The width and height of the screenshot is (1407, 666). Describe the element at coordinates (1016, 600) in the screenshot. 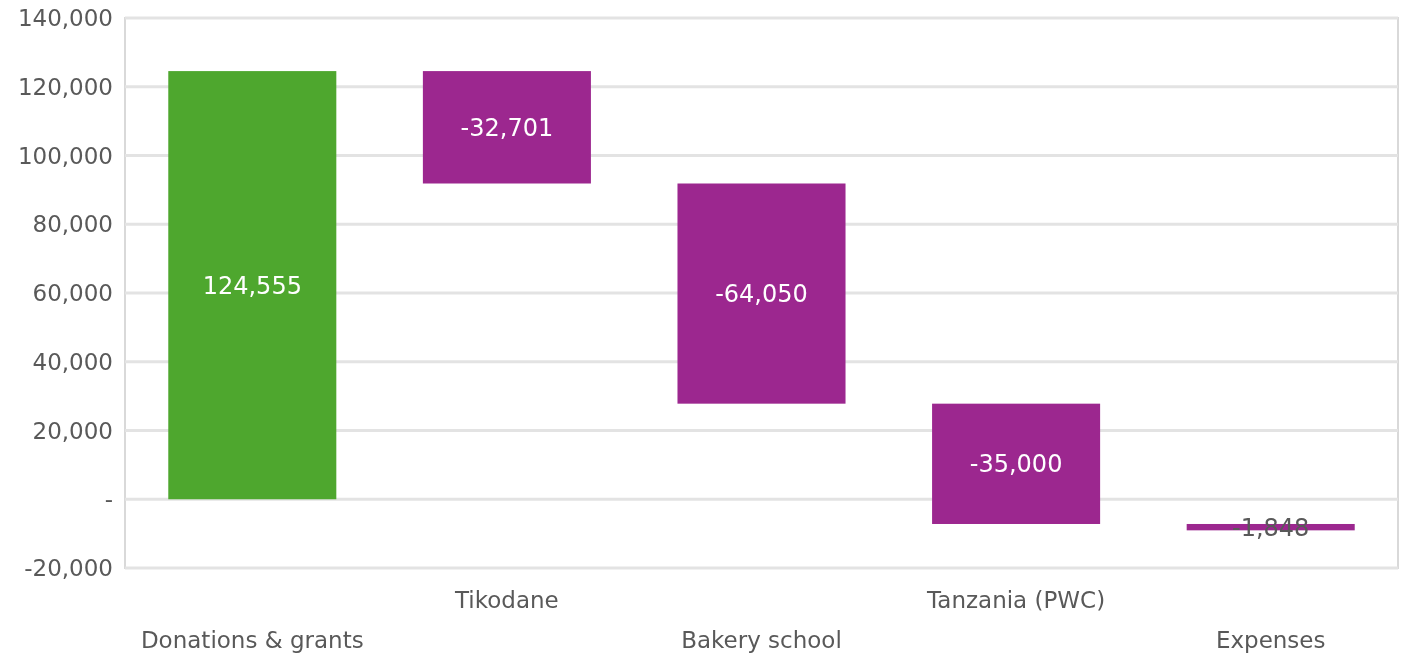

I see `x-tick-label: Tanzania (PWC)` at that location.